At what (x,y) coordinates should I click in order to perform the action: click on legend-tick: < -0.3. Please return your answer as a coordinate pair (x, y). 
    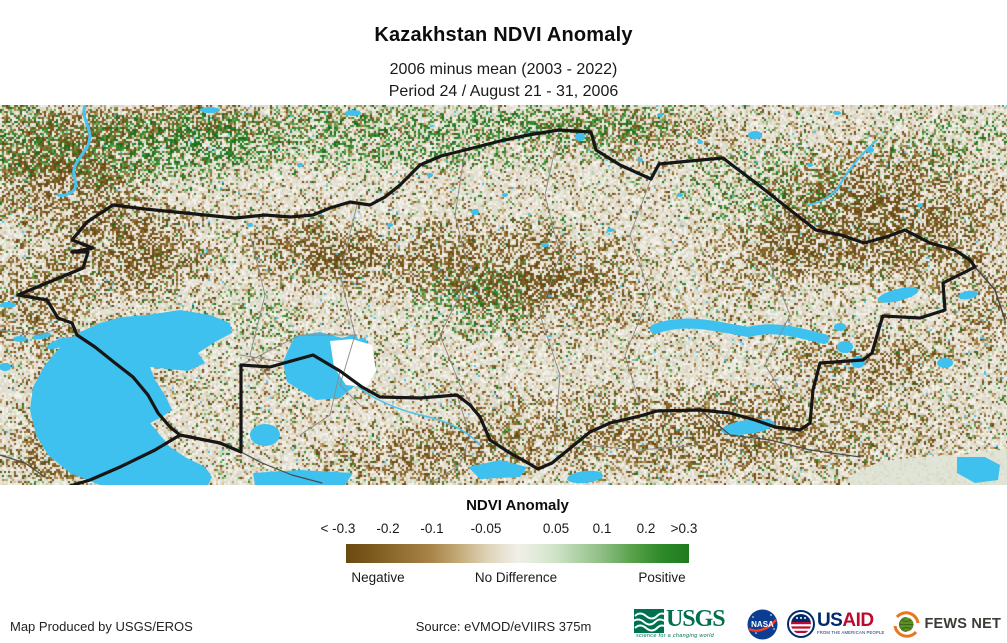
    Looking at the image, I should click on (338, 528).